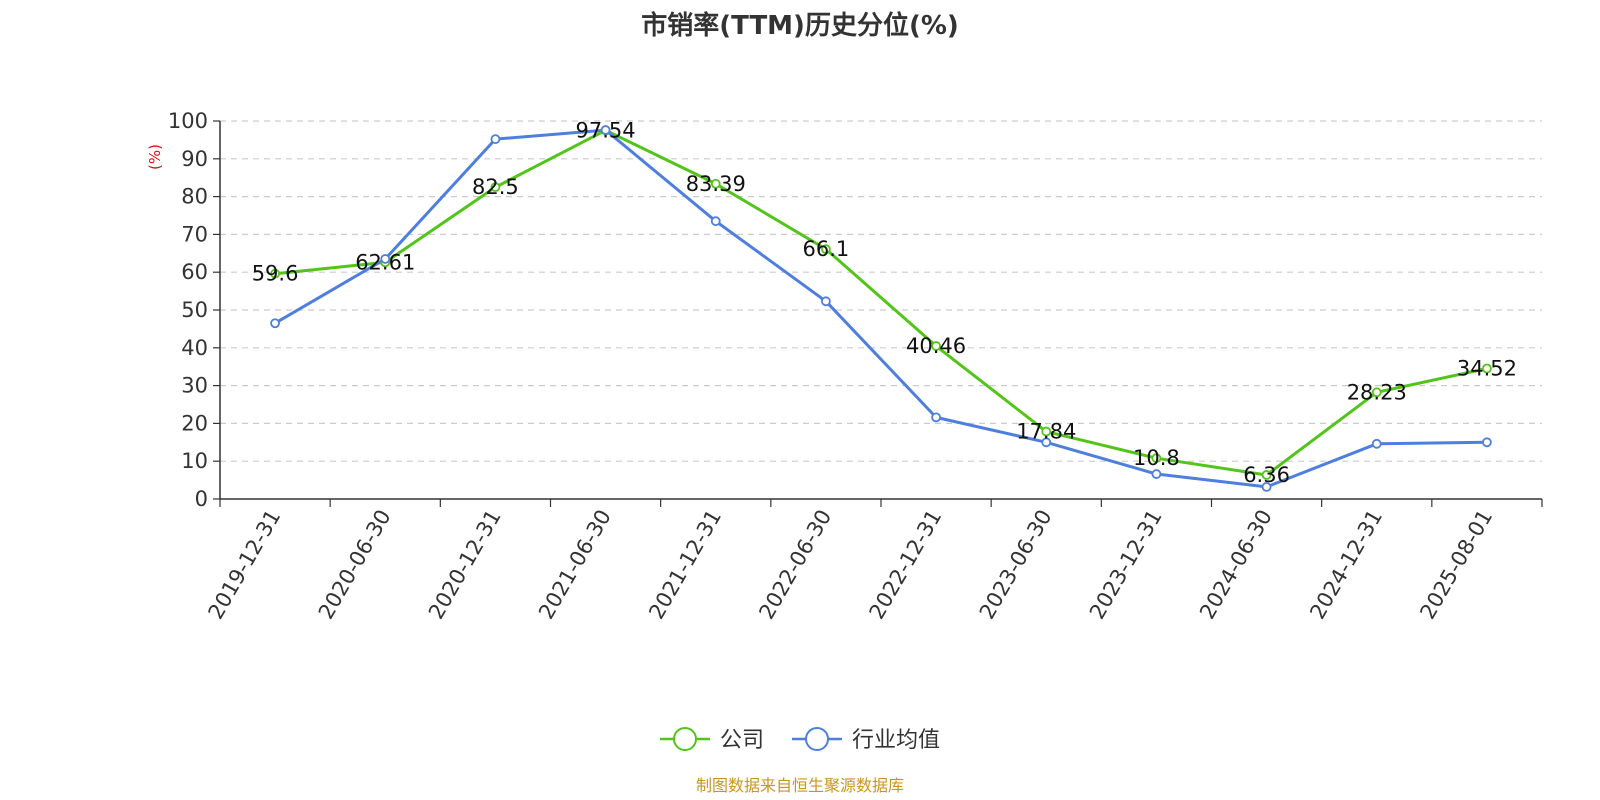 The width and height of the screenshot is (1600, 800). I want to click on data-label: 83.39, so click(716, 184).